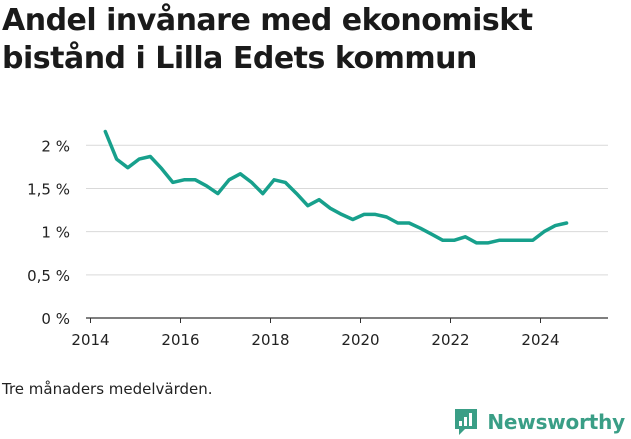 This screenshot has height=439, width=631. What do you see at coordinates (90, 340) in the screenshot?
I see `x-tick-label: 2014` at bounding box center [90, 340].